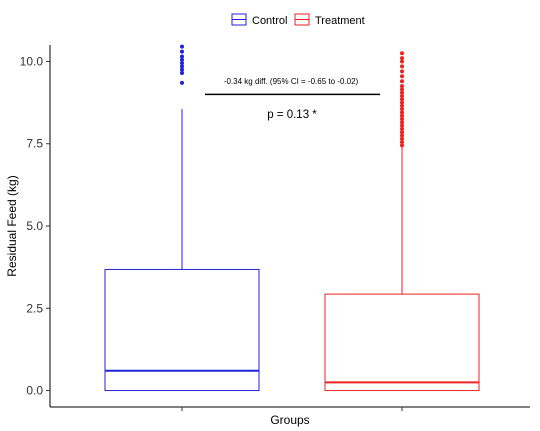 Image resolution: width=540 pixels, height=431 pixels. What do you see at coordinates (402, 342) in the screenshot?
I see `box-rect-treatment` at bounding box center [402, 342].